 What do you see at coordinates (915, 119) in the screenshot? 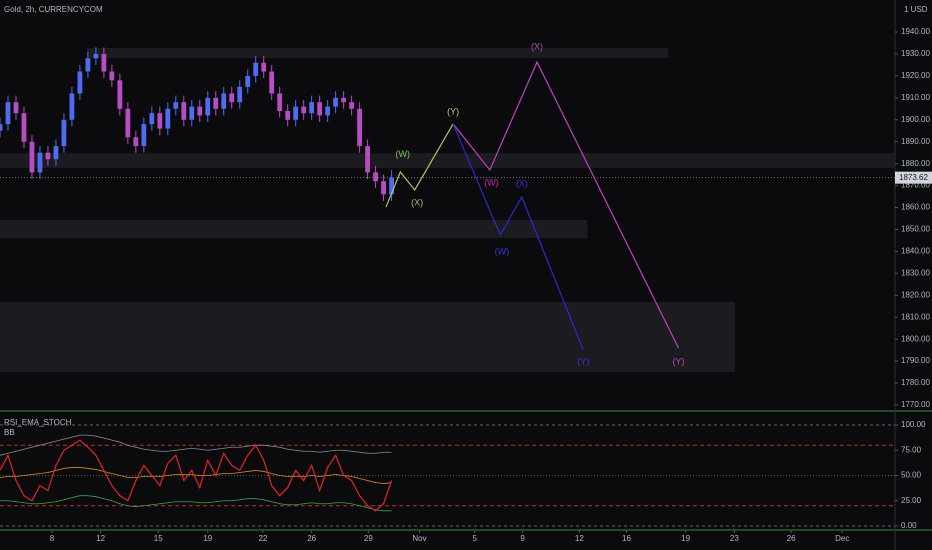
I see `y-tick-label: 1900.00` at bounding box center [915, 119].